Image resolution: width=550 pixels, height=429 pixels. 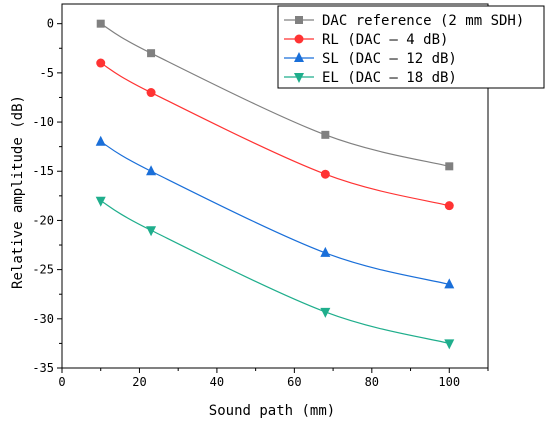 What do you see at coordinates (47, 73) in the screenshot?
I see `y-tick-label: -5` at bounding box center [47, 73].